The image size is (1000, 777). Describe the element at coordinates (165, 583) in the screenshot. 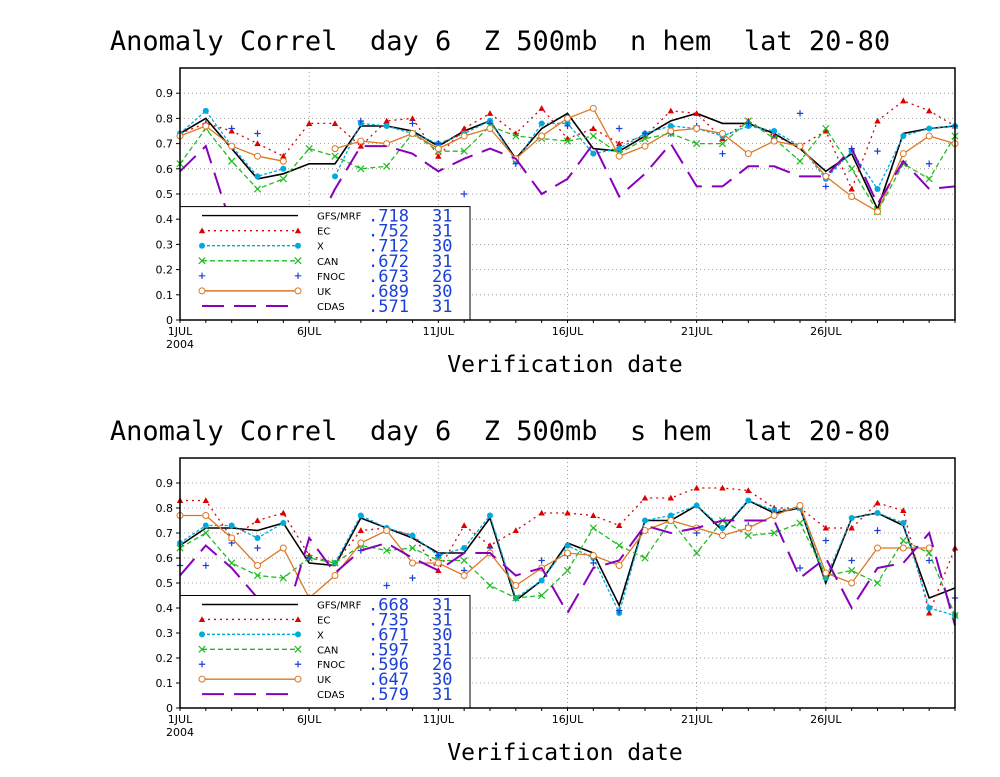

I see `y-tick-label: 0.5` at that location.